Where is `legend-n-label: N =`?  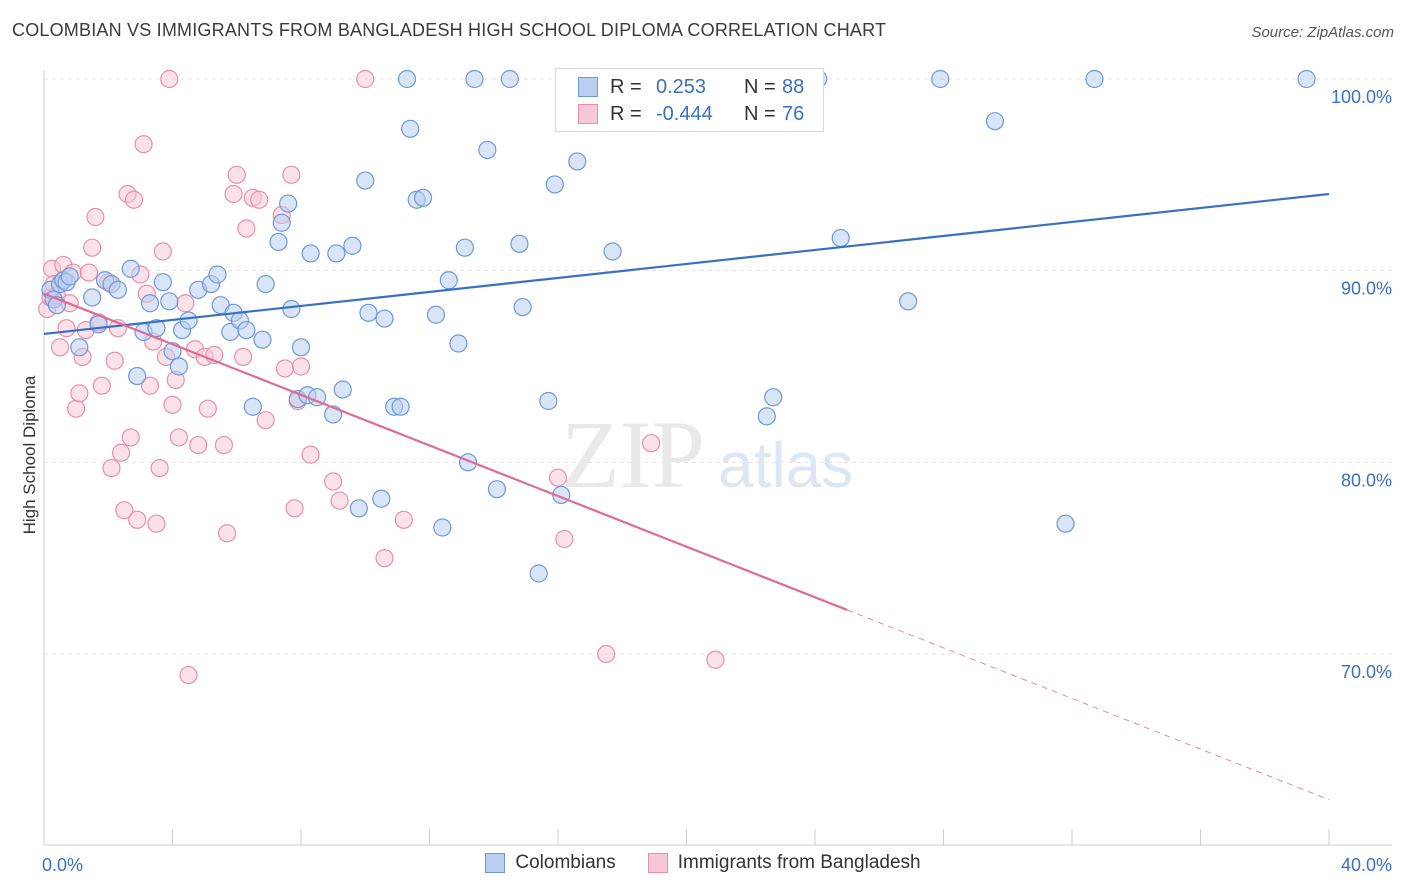
legend-n-label: N = is located at coordinates (760, 113).